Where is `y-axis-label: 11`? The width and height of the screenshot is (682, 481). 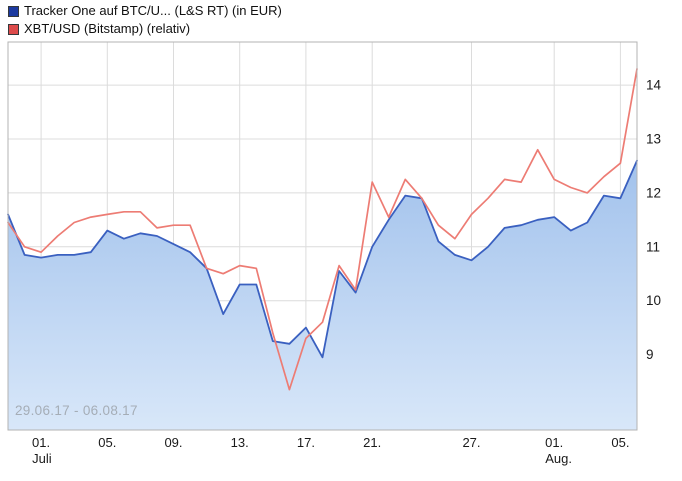
y-axis-label: 11 is located at coordinates (653, 246).